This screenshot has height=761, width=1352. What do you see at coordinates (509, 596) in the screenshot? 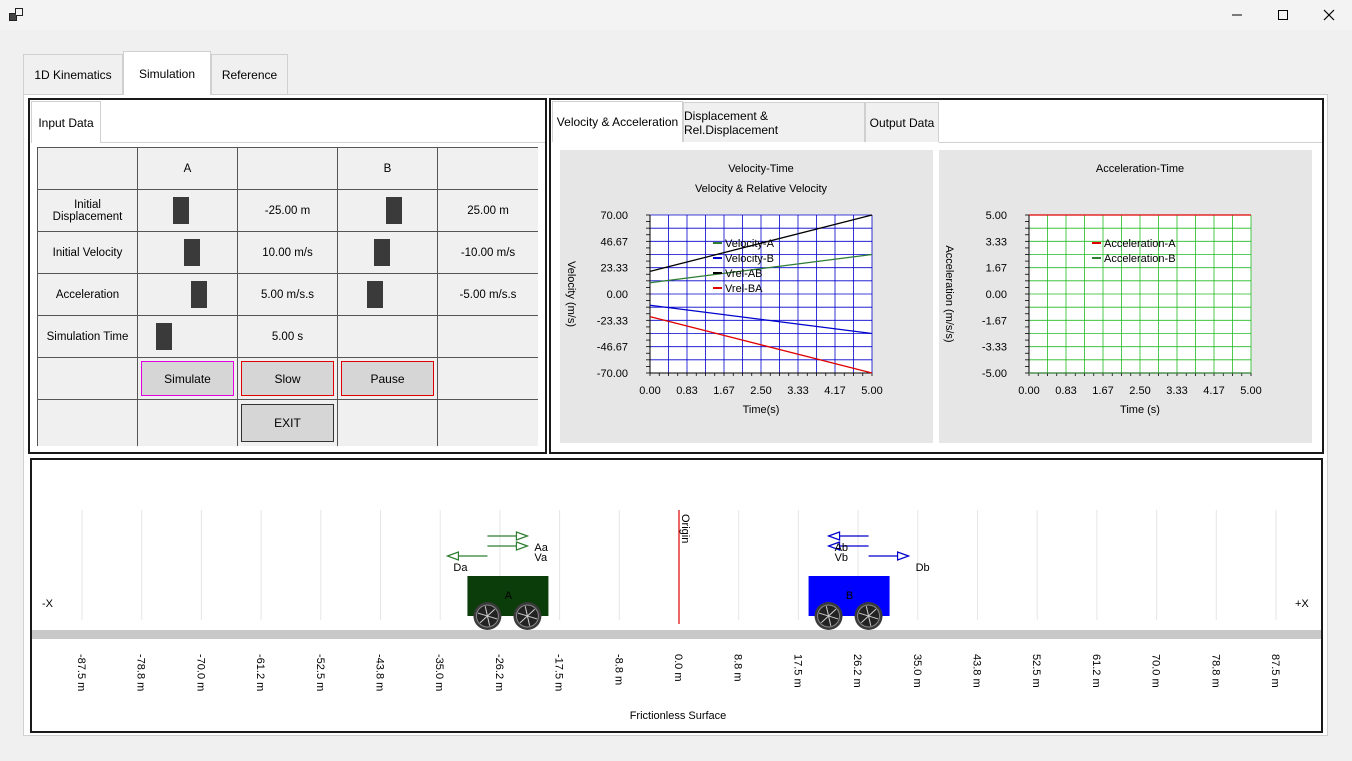
I see `cart-a-label: A` at bounding box center [509, 596].